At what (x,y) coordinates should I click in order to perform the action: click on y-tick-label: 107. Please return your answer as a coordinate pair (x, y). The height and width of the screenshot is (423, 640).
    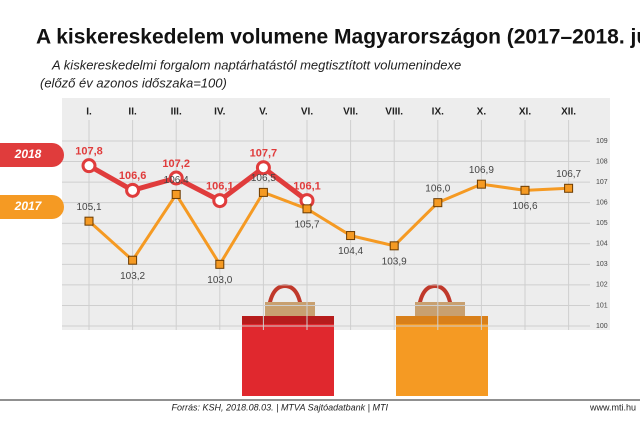
    Looking at the image, I should click on (602, 182).